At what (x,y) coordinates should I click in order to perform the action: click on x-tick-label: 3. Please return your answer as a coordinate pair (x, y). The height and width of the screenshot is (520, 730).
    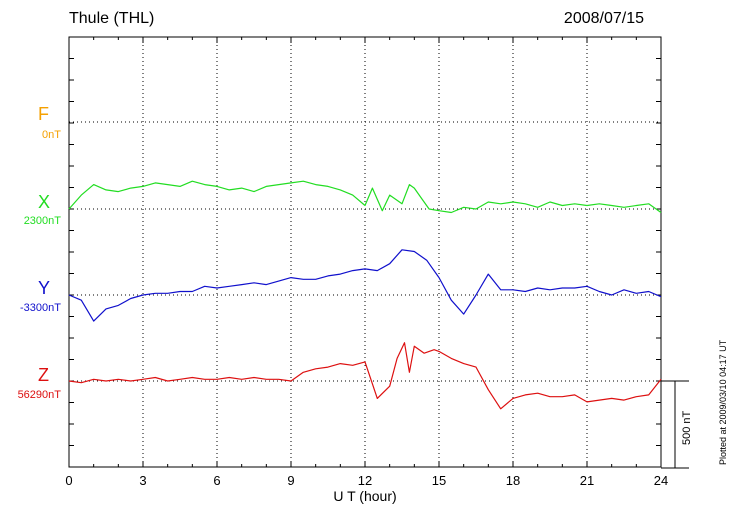
    Looking at the image, I should click on (142, 480).